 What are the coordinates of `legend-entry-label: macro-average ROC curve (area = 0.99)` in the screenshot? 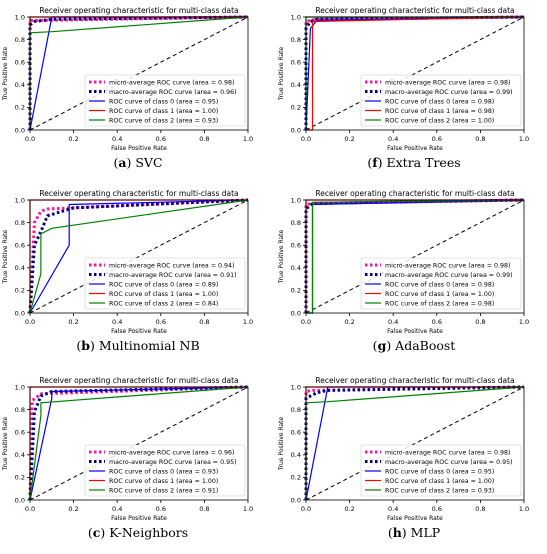 It's located at (449, 92).